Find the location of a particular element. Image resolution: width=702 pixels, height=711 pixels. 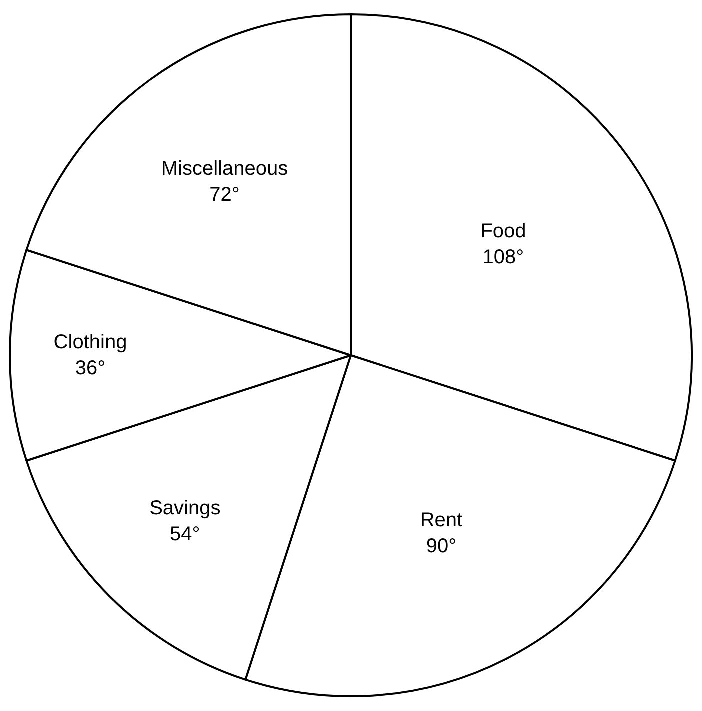

data-label: 72° is located at coordinates (225, 195).